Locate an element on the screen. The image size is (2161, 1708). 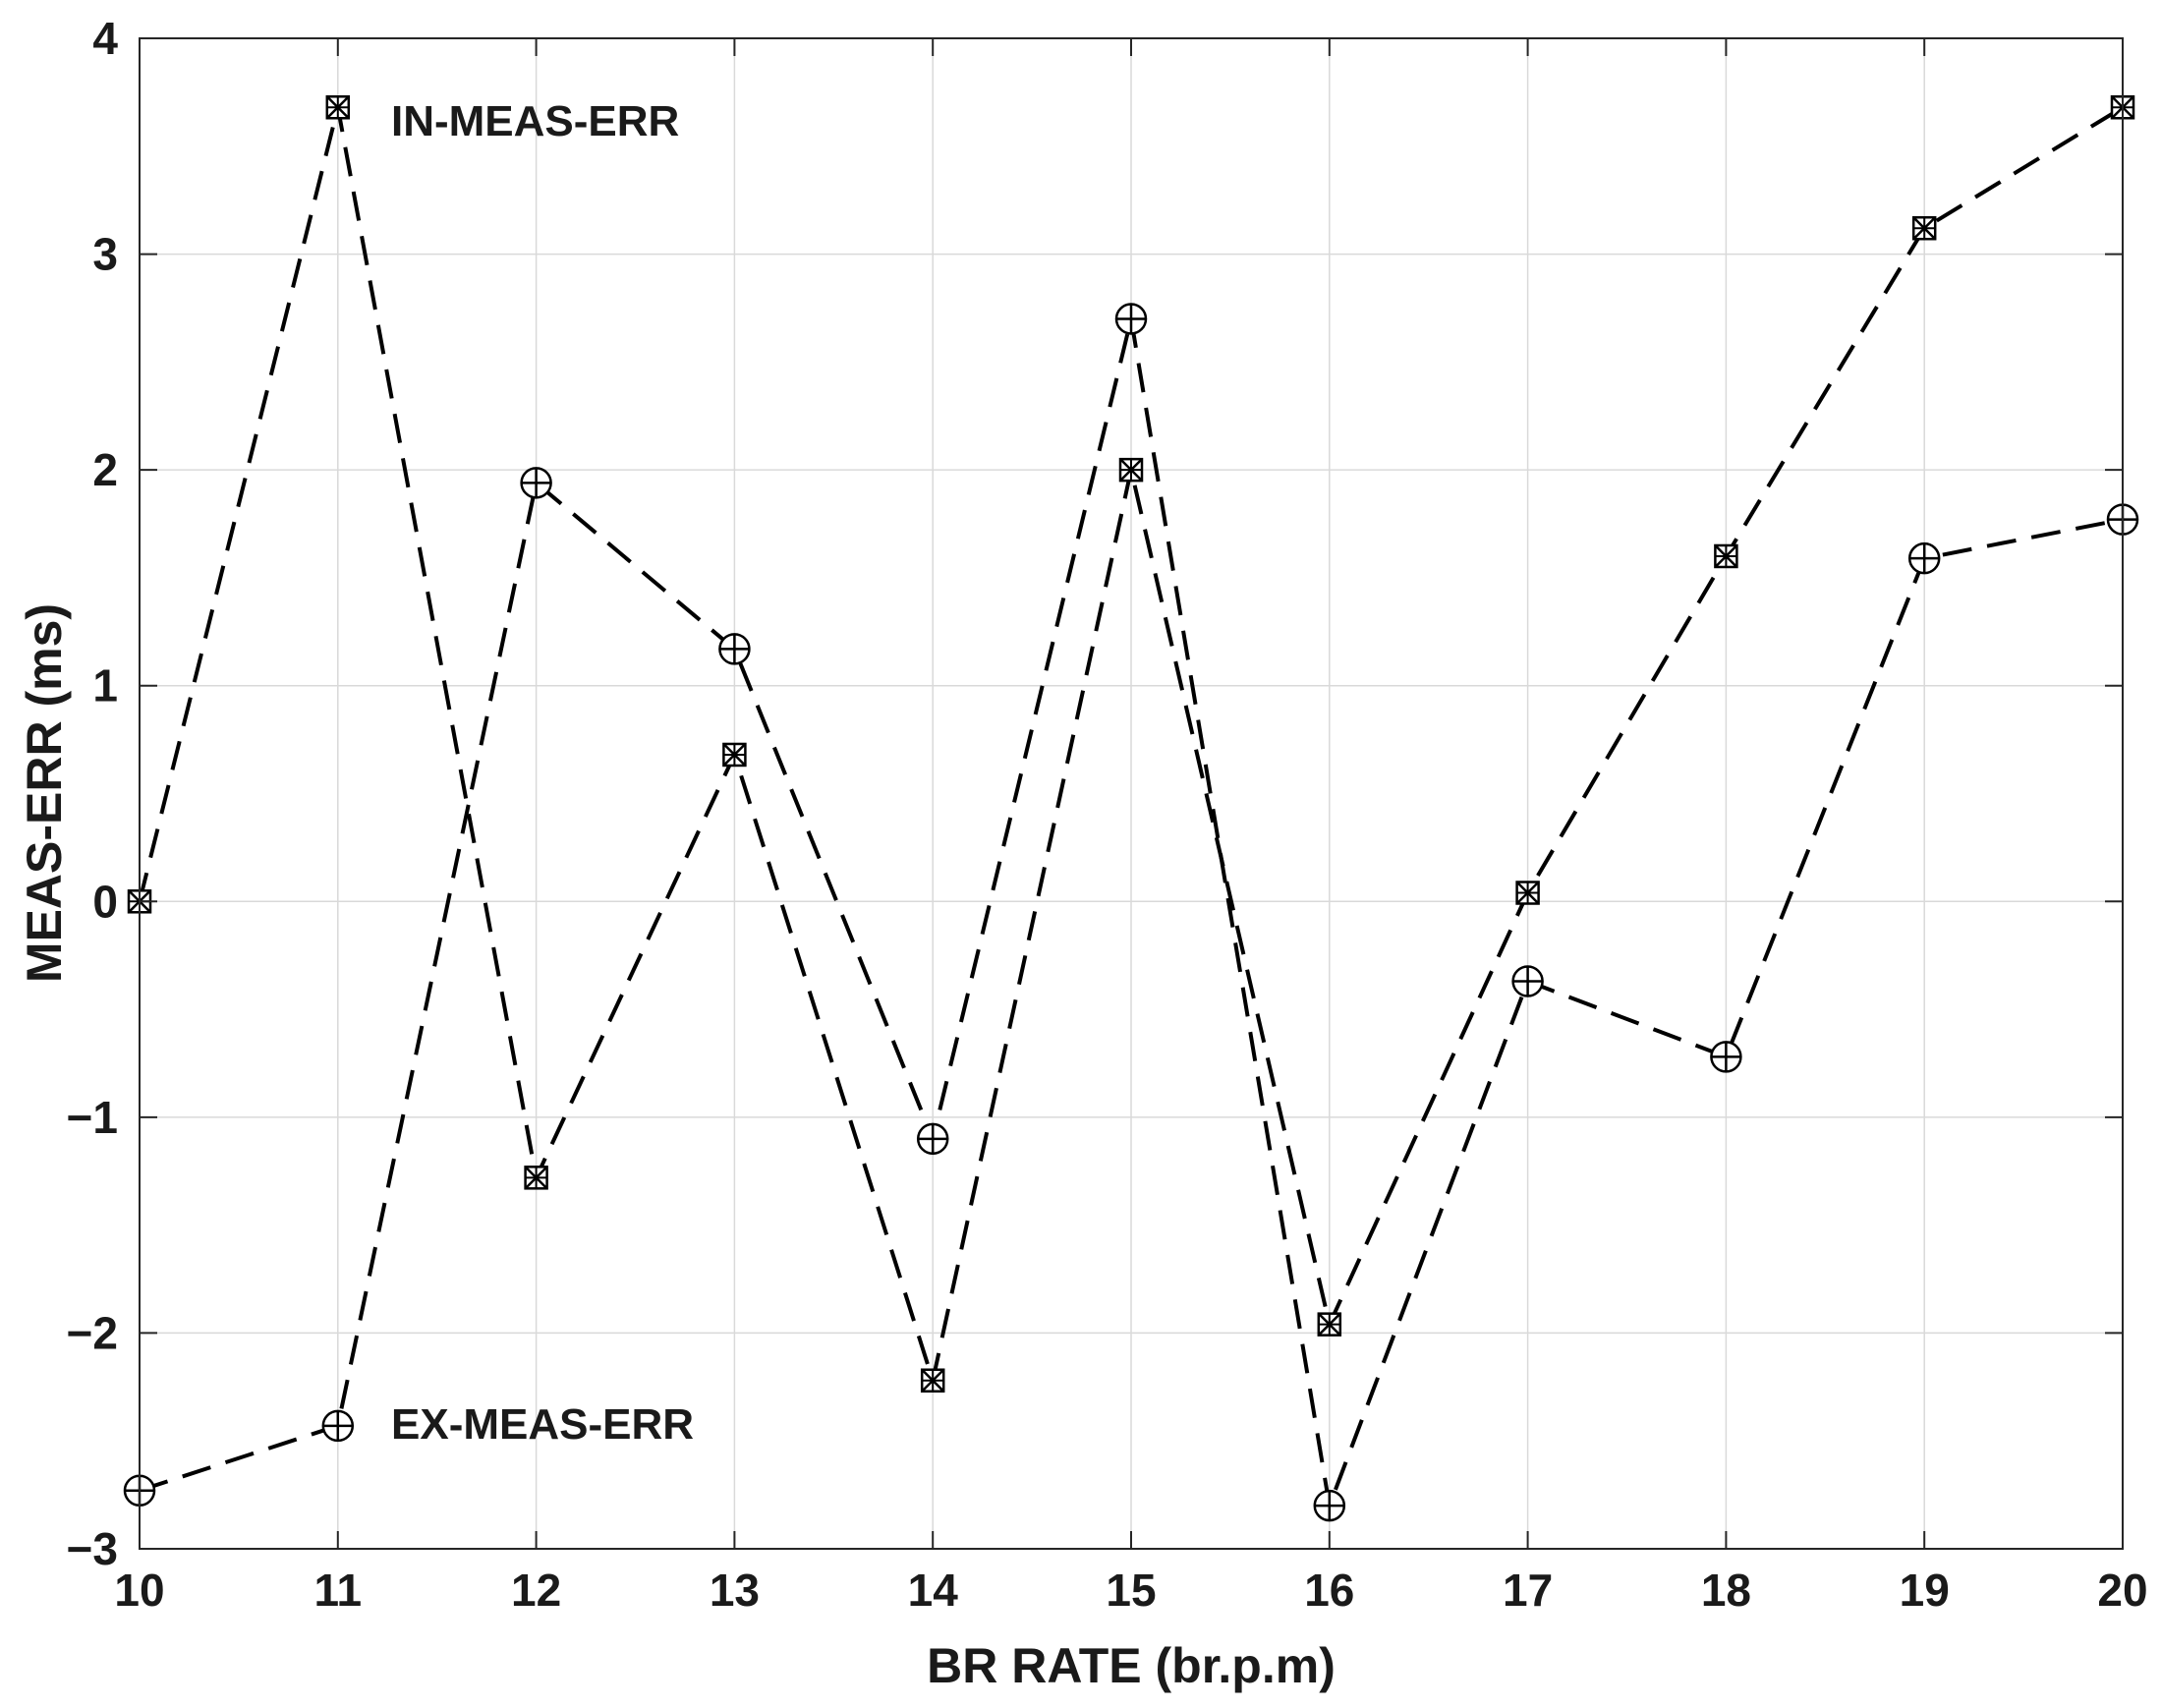
y-tick-label: 4 is located at coordinates (105, 38).